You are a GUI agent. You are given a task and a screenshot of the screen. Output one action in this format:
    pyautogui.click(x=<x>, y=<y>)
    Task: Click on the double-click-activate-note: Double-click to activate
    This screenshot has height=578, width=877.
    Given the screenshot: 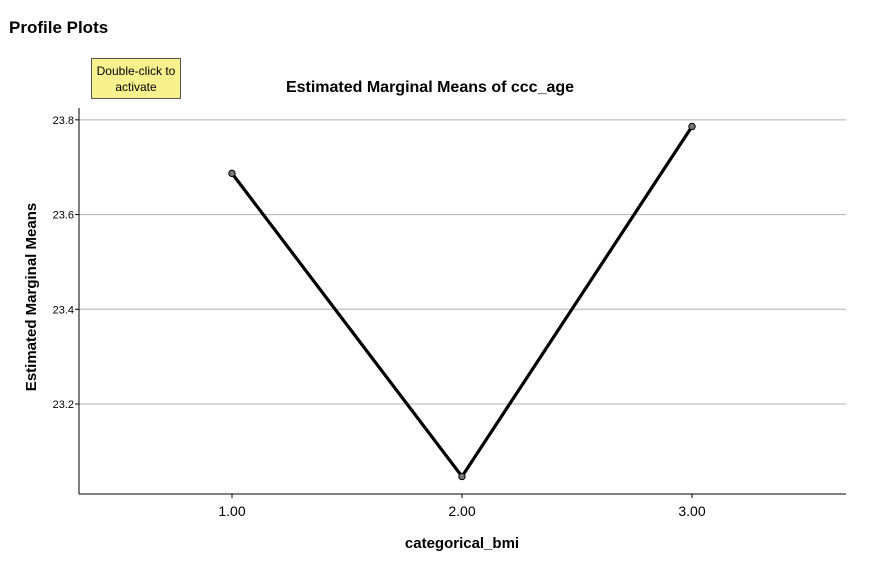 What is the action you would take?
    pyautogui.click(x=136, y=78)
    